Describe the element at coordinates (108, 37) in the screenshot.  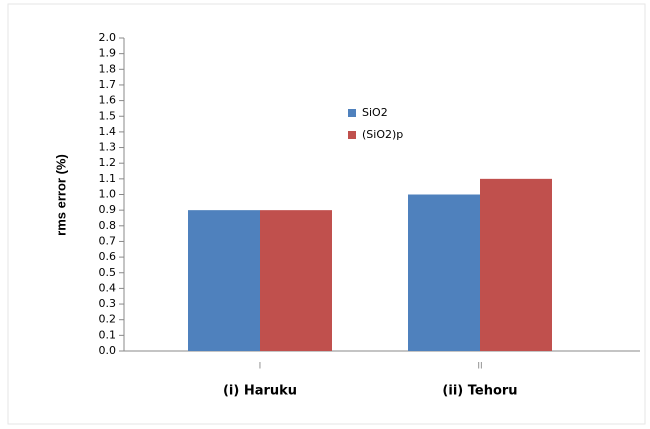
I see `y-tick-label: 2.0` at that location.